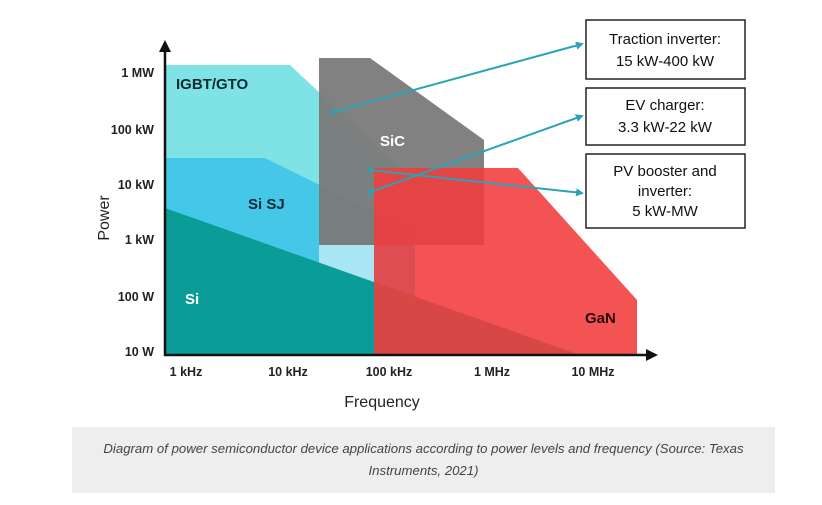 This screenshot has height=505, width=822. I want to click on x-tick-label: 100 kHz, so click(389, 372).